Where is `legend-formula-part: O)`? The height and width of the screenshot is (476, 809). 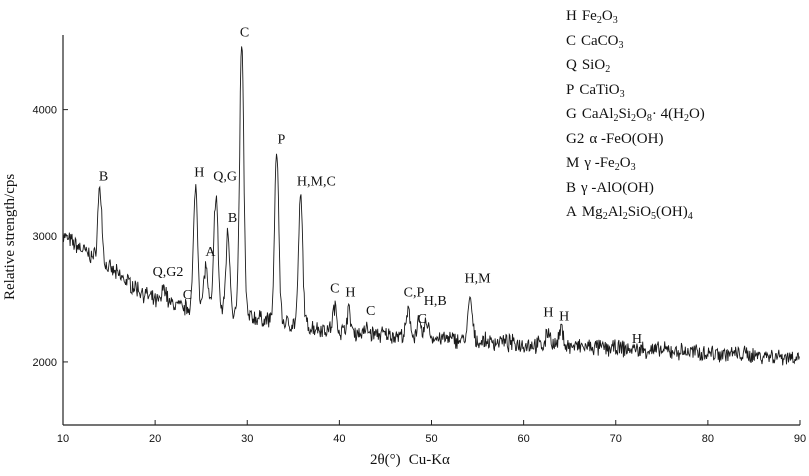 legend-formula-part: O) is located at coordinates (696, 114).